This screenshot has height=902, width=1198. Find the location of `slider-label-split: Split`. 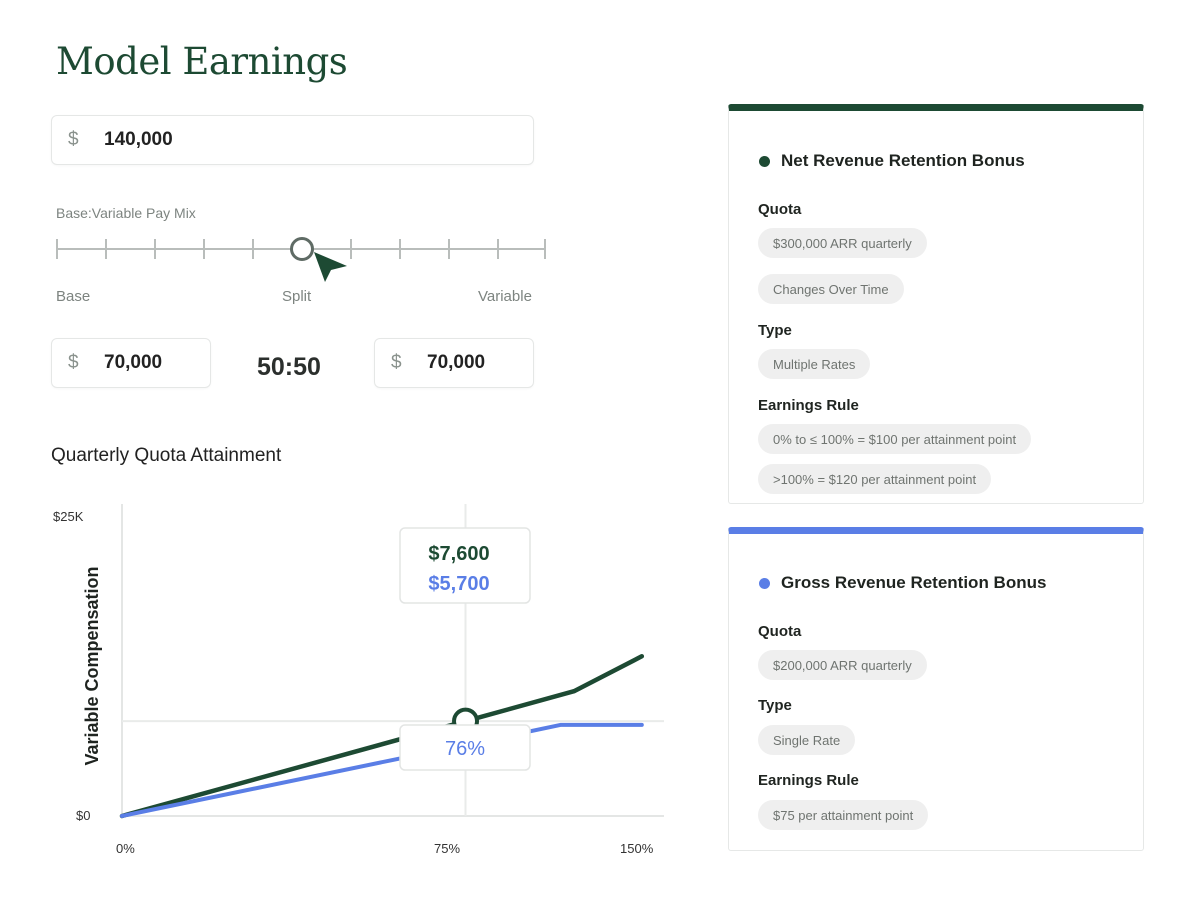

slider-label-split: Split is located at coordinates (297, 296).